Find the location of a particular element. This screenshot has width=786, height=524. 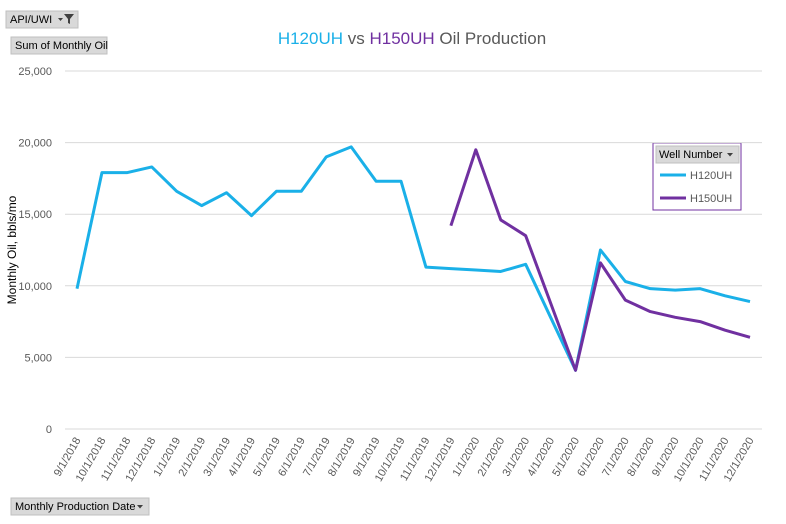

y-tick-label: 0 is located at coordinates (49, 430).